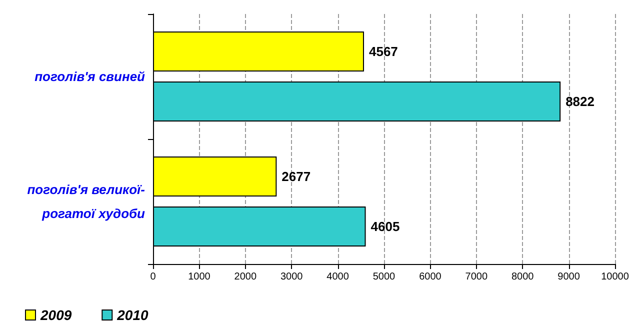 The width and height of the screenshot is (639, 331). Describe the element at coordinates (86, 201) in the screenshot. I see `y-tick-label: поголів'я великої-рогатої худоби` at that location.